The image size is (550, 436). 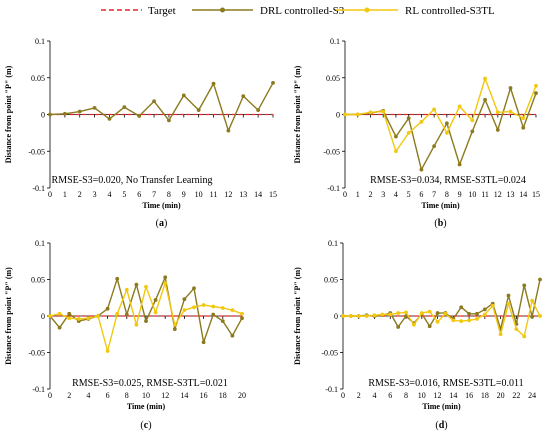 What do you see at coordinates (150, 383) in the screenshot?
I see `rmse-annotation: RMSE-S3=0.025, RMSE-S3TL=0.021` at bounding box center [150, 383].